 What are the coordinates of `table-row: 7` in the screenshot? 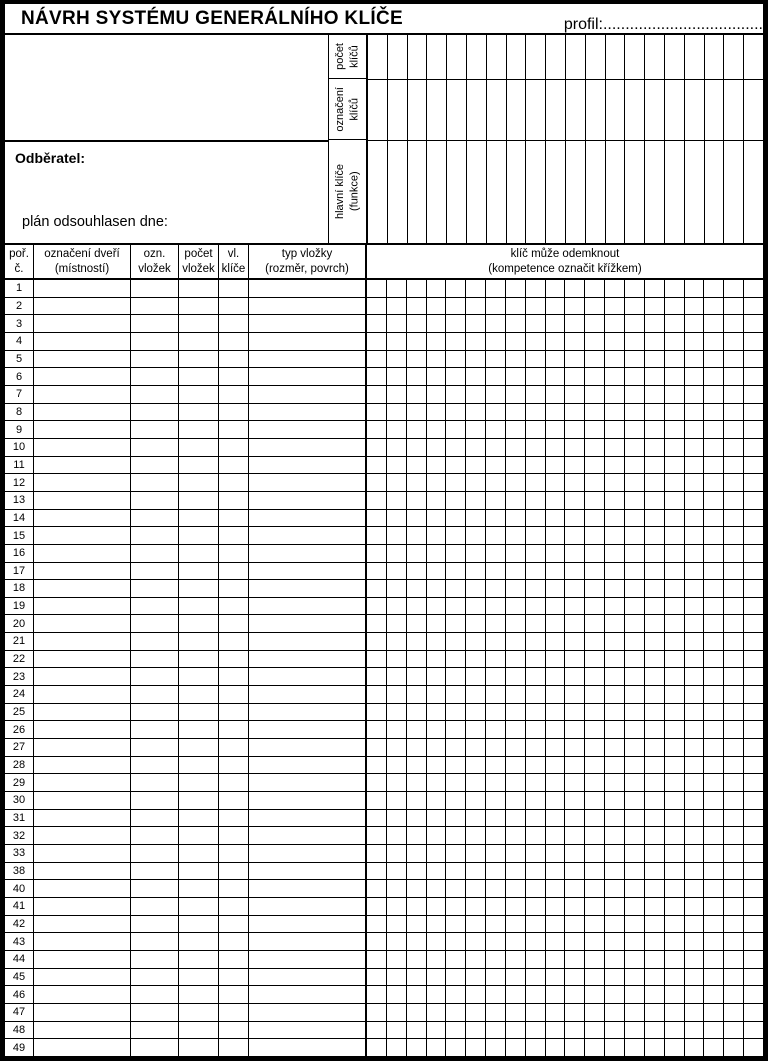 It's located at (384, 394).